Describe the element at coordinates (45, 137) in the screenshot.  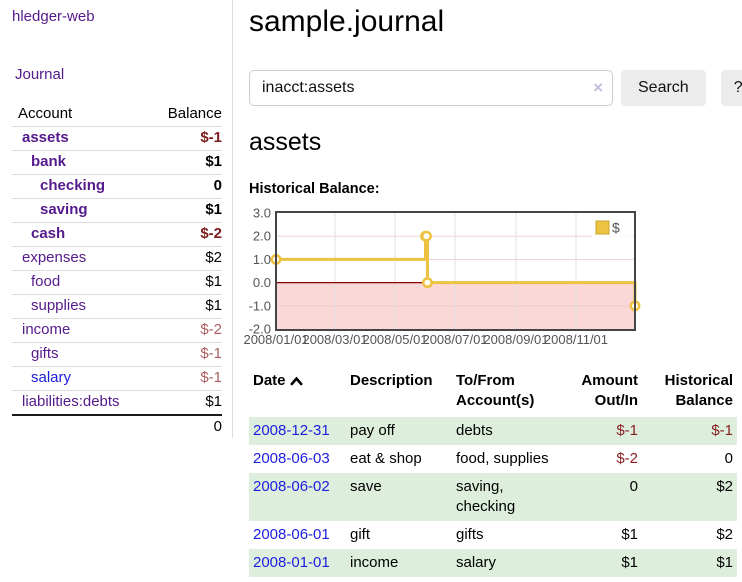
I see `account-link-assets: assets` at that location.